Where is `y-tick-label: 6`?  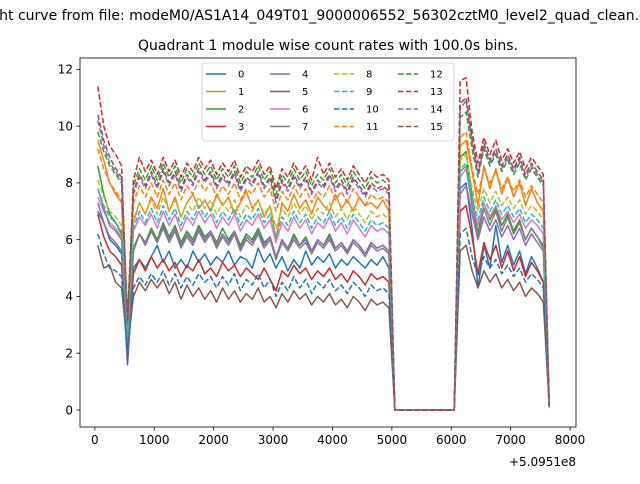
y-tick-label: 6 is located at coordinates (69, 240).